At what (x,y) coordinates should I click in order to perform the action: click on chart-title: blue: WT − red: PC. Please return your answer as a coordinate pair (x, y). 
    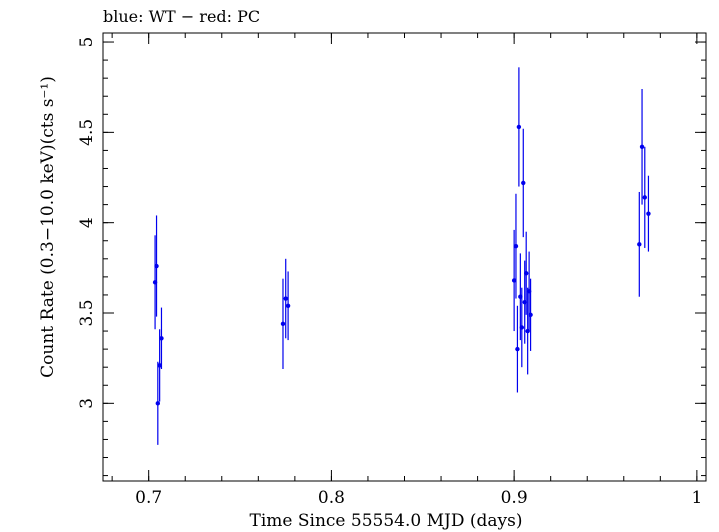
    Looking at the image, I should click on (181, 16).